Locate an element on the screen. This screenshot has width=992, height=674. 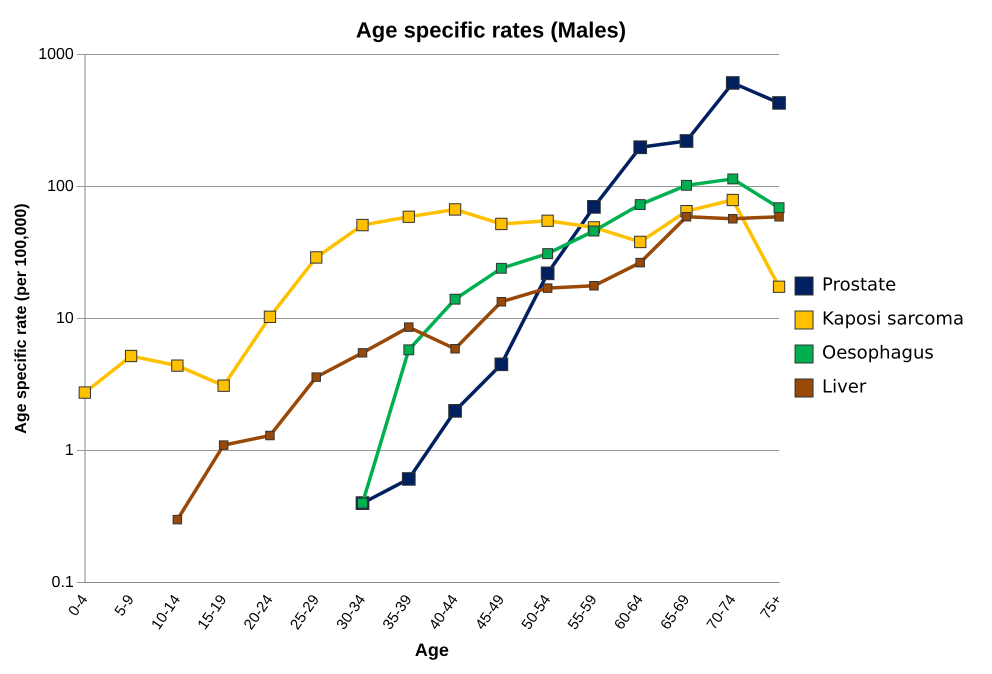
chart-title: Age specific rates (Males) is located at coordinates (491, 29).